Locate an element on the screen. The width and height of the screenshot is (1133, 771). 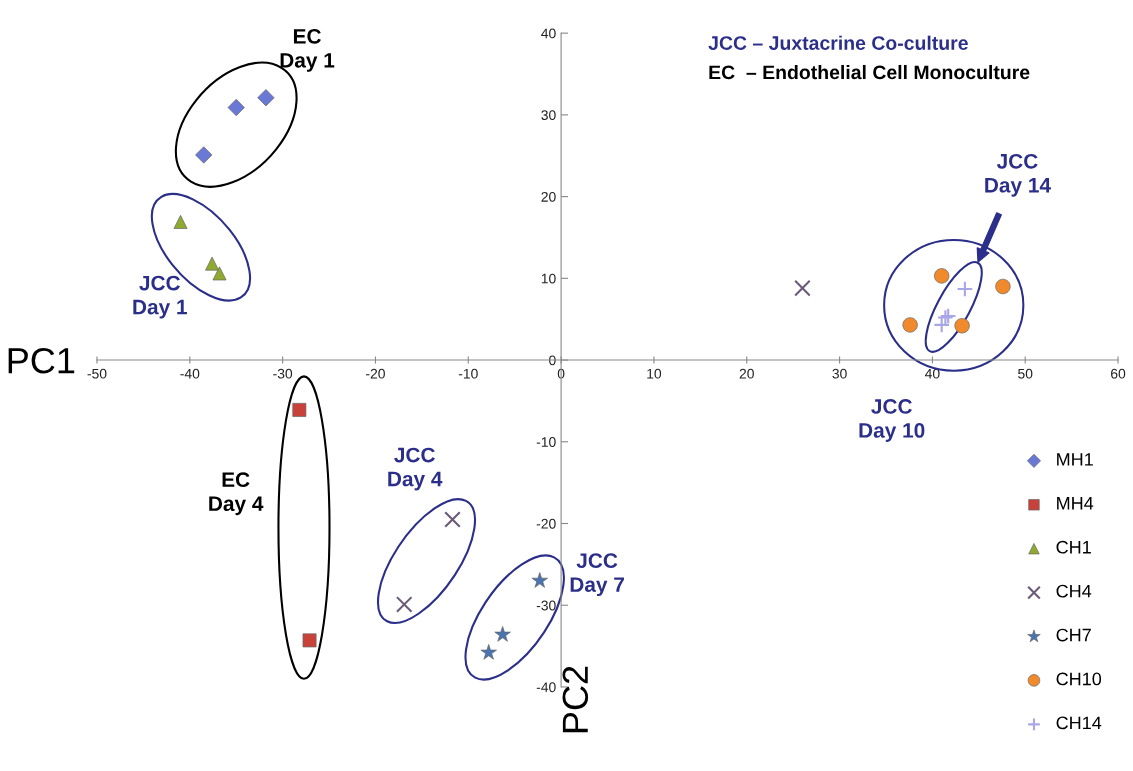
annotation: JCC Day 7 is located at coordinates (597, 575).